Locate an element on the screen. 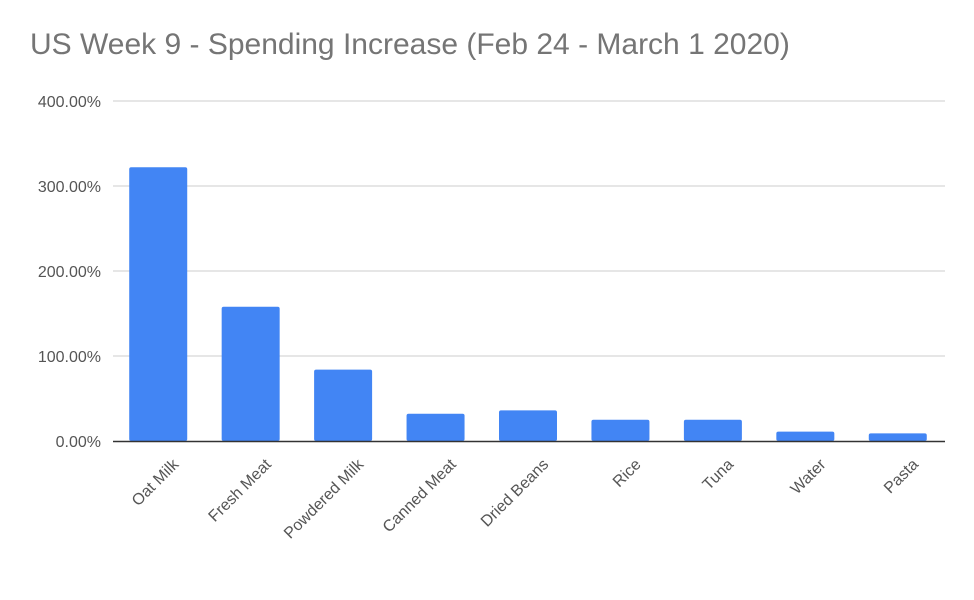  bar-rice is located at coordinates (620, 430).